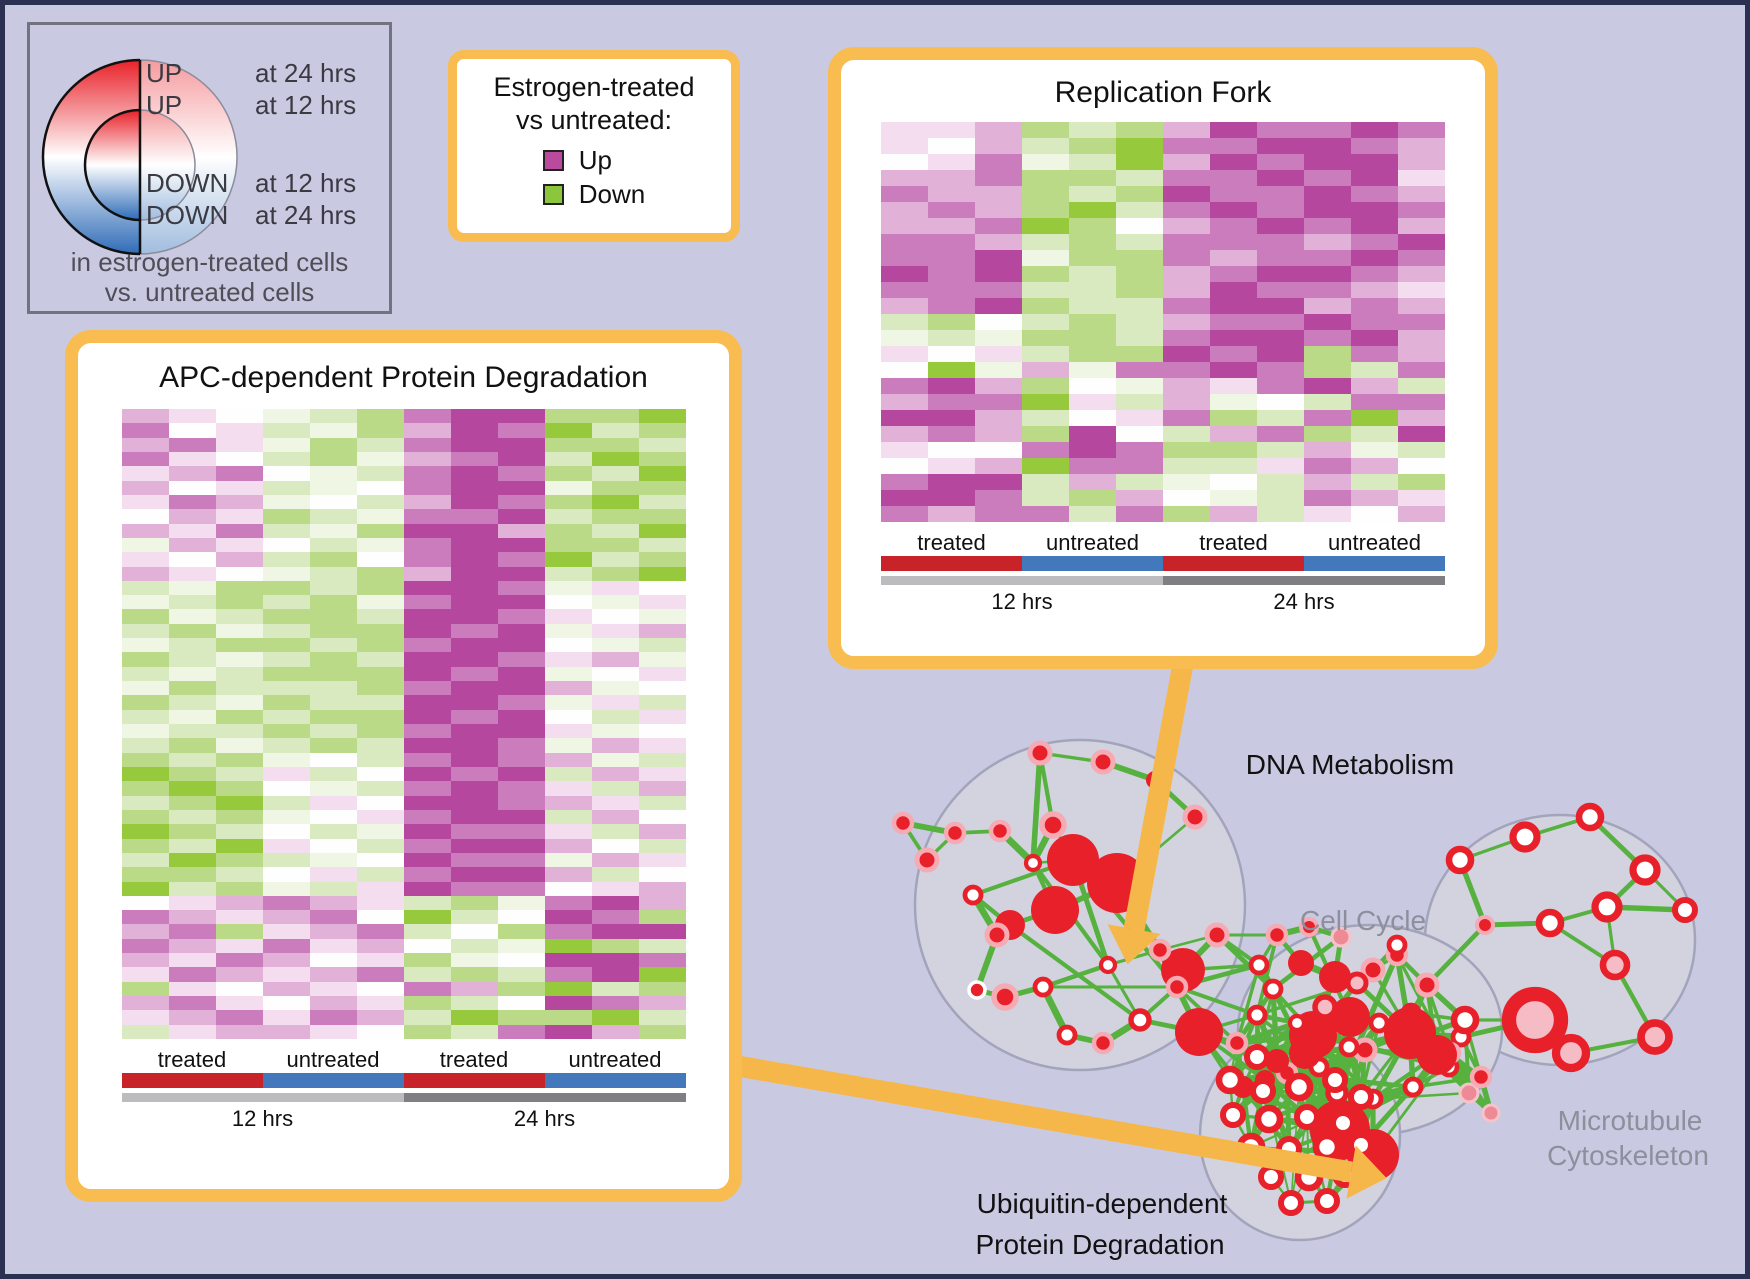  Describe the element at coordinates (403, 377) in the screenshot. I see `panel-title-apc: APC-dependent Protein Degradation` at that location.